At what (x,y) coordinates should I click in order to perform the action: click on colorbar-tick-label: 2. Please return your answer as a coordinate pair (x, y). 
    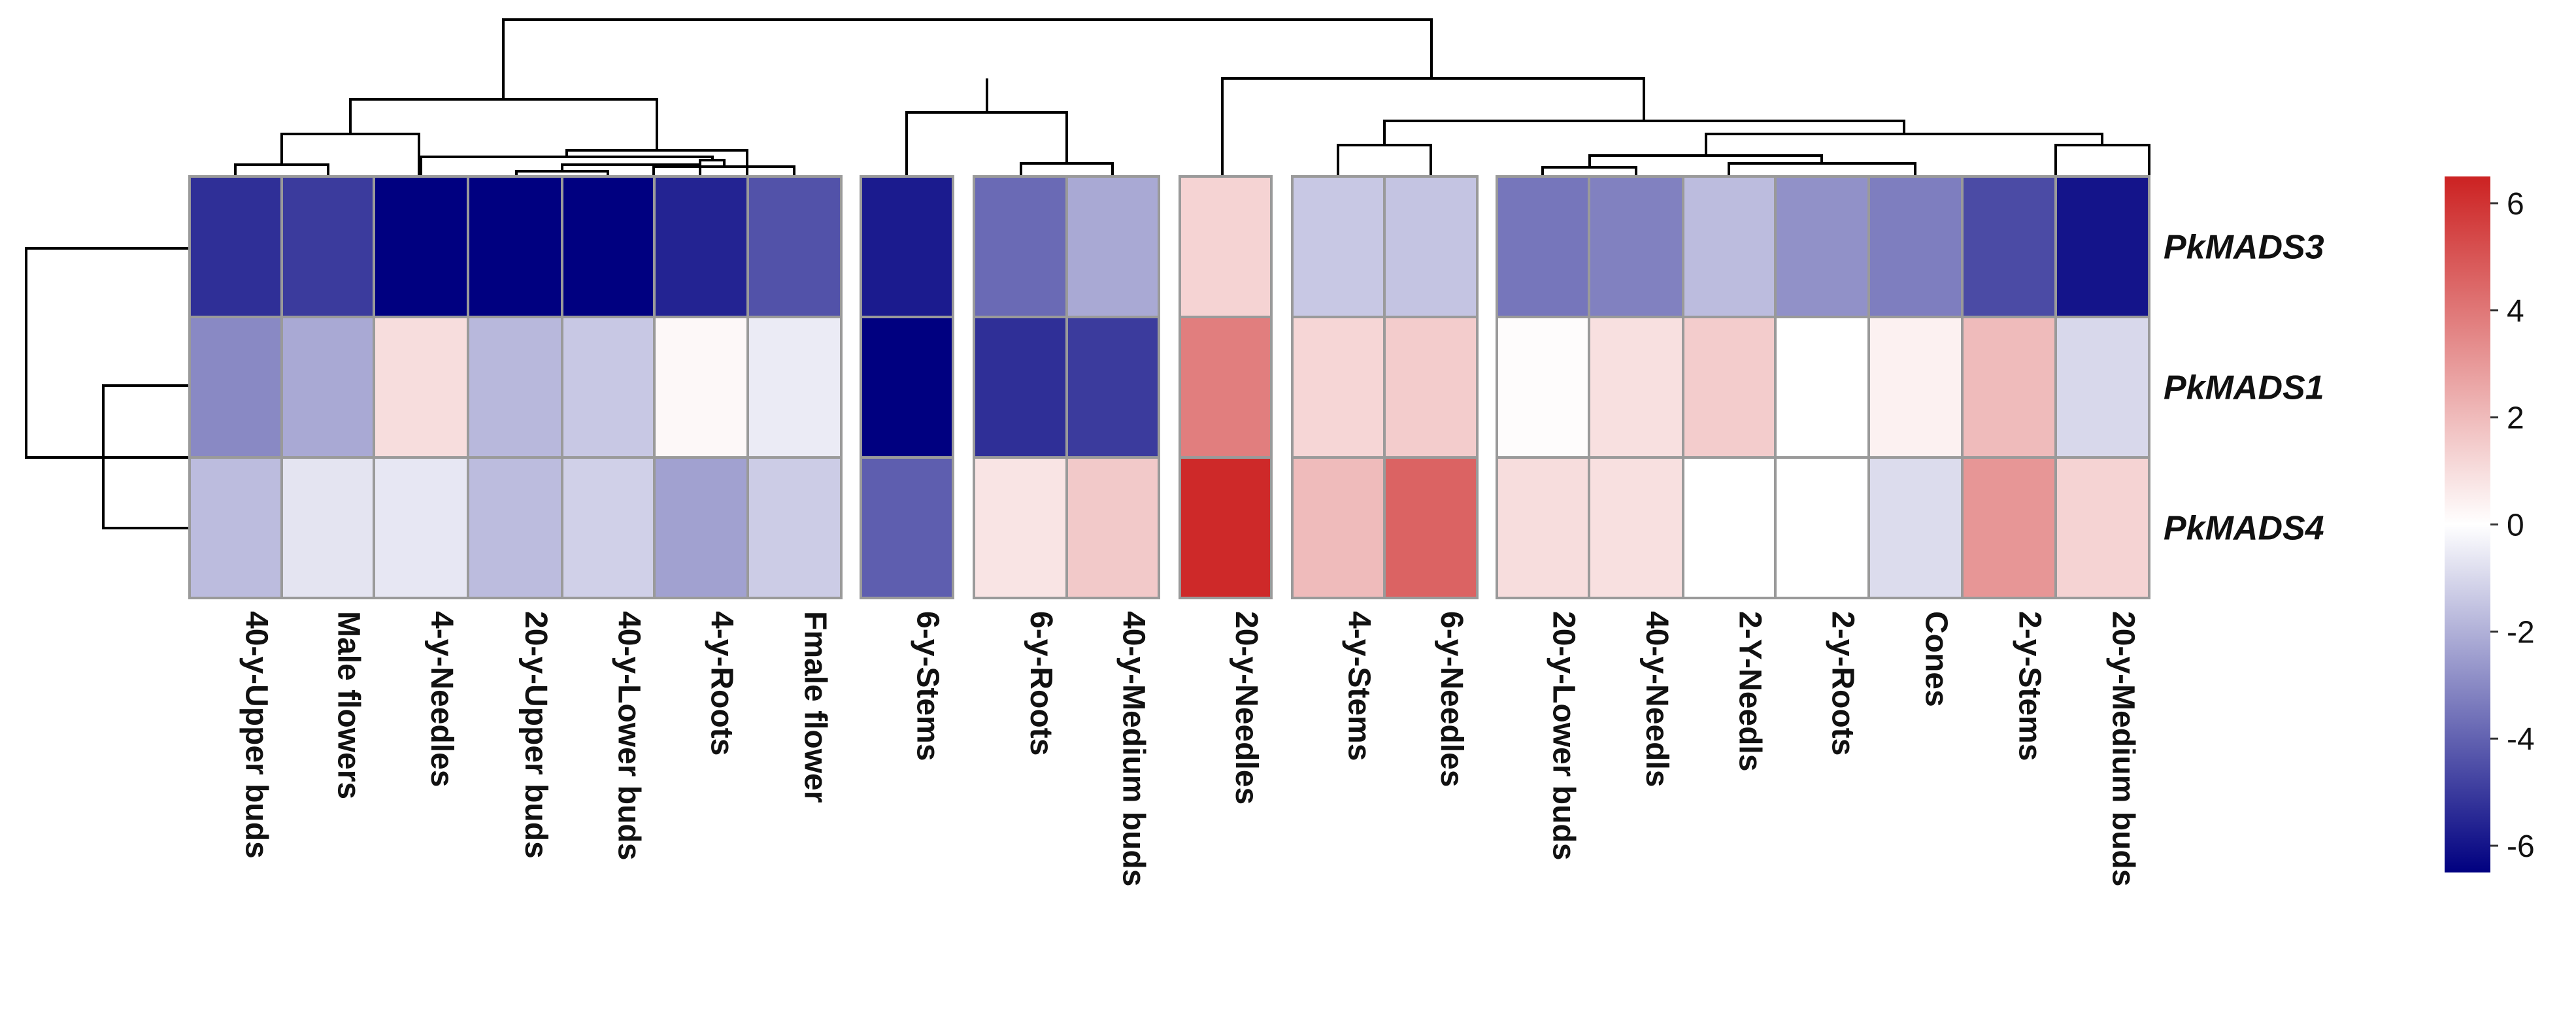
    Looking at the image, I should click on (2515, 418).